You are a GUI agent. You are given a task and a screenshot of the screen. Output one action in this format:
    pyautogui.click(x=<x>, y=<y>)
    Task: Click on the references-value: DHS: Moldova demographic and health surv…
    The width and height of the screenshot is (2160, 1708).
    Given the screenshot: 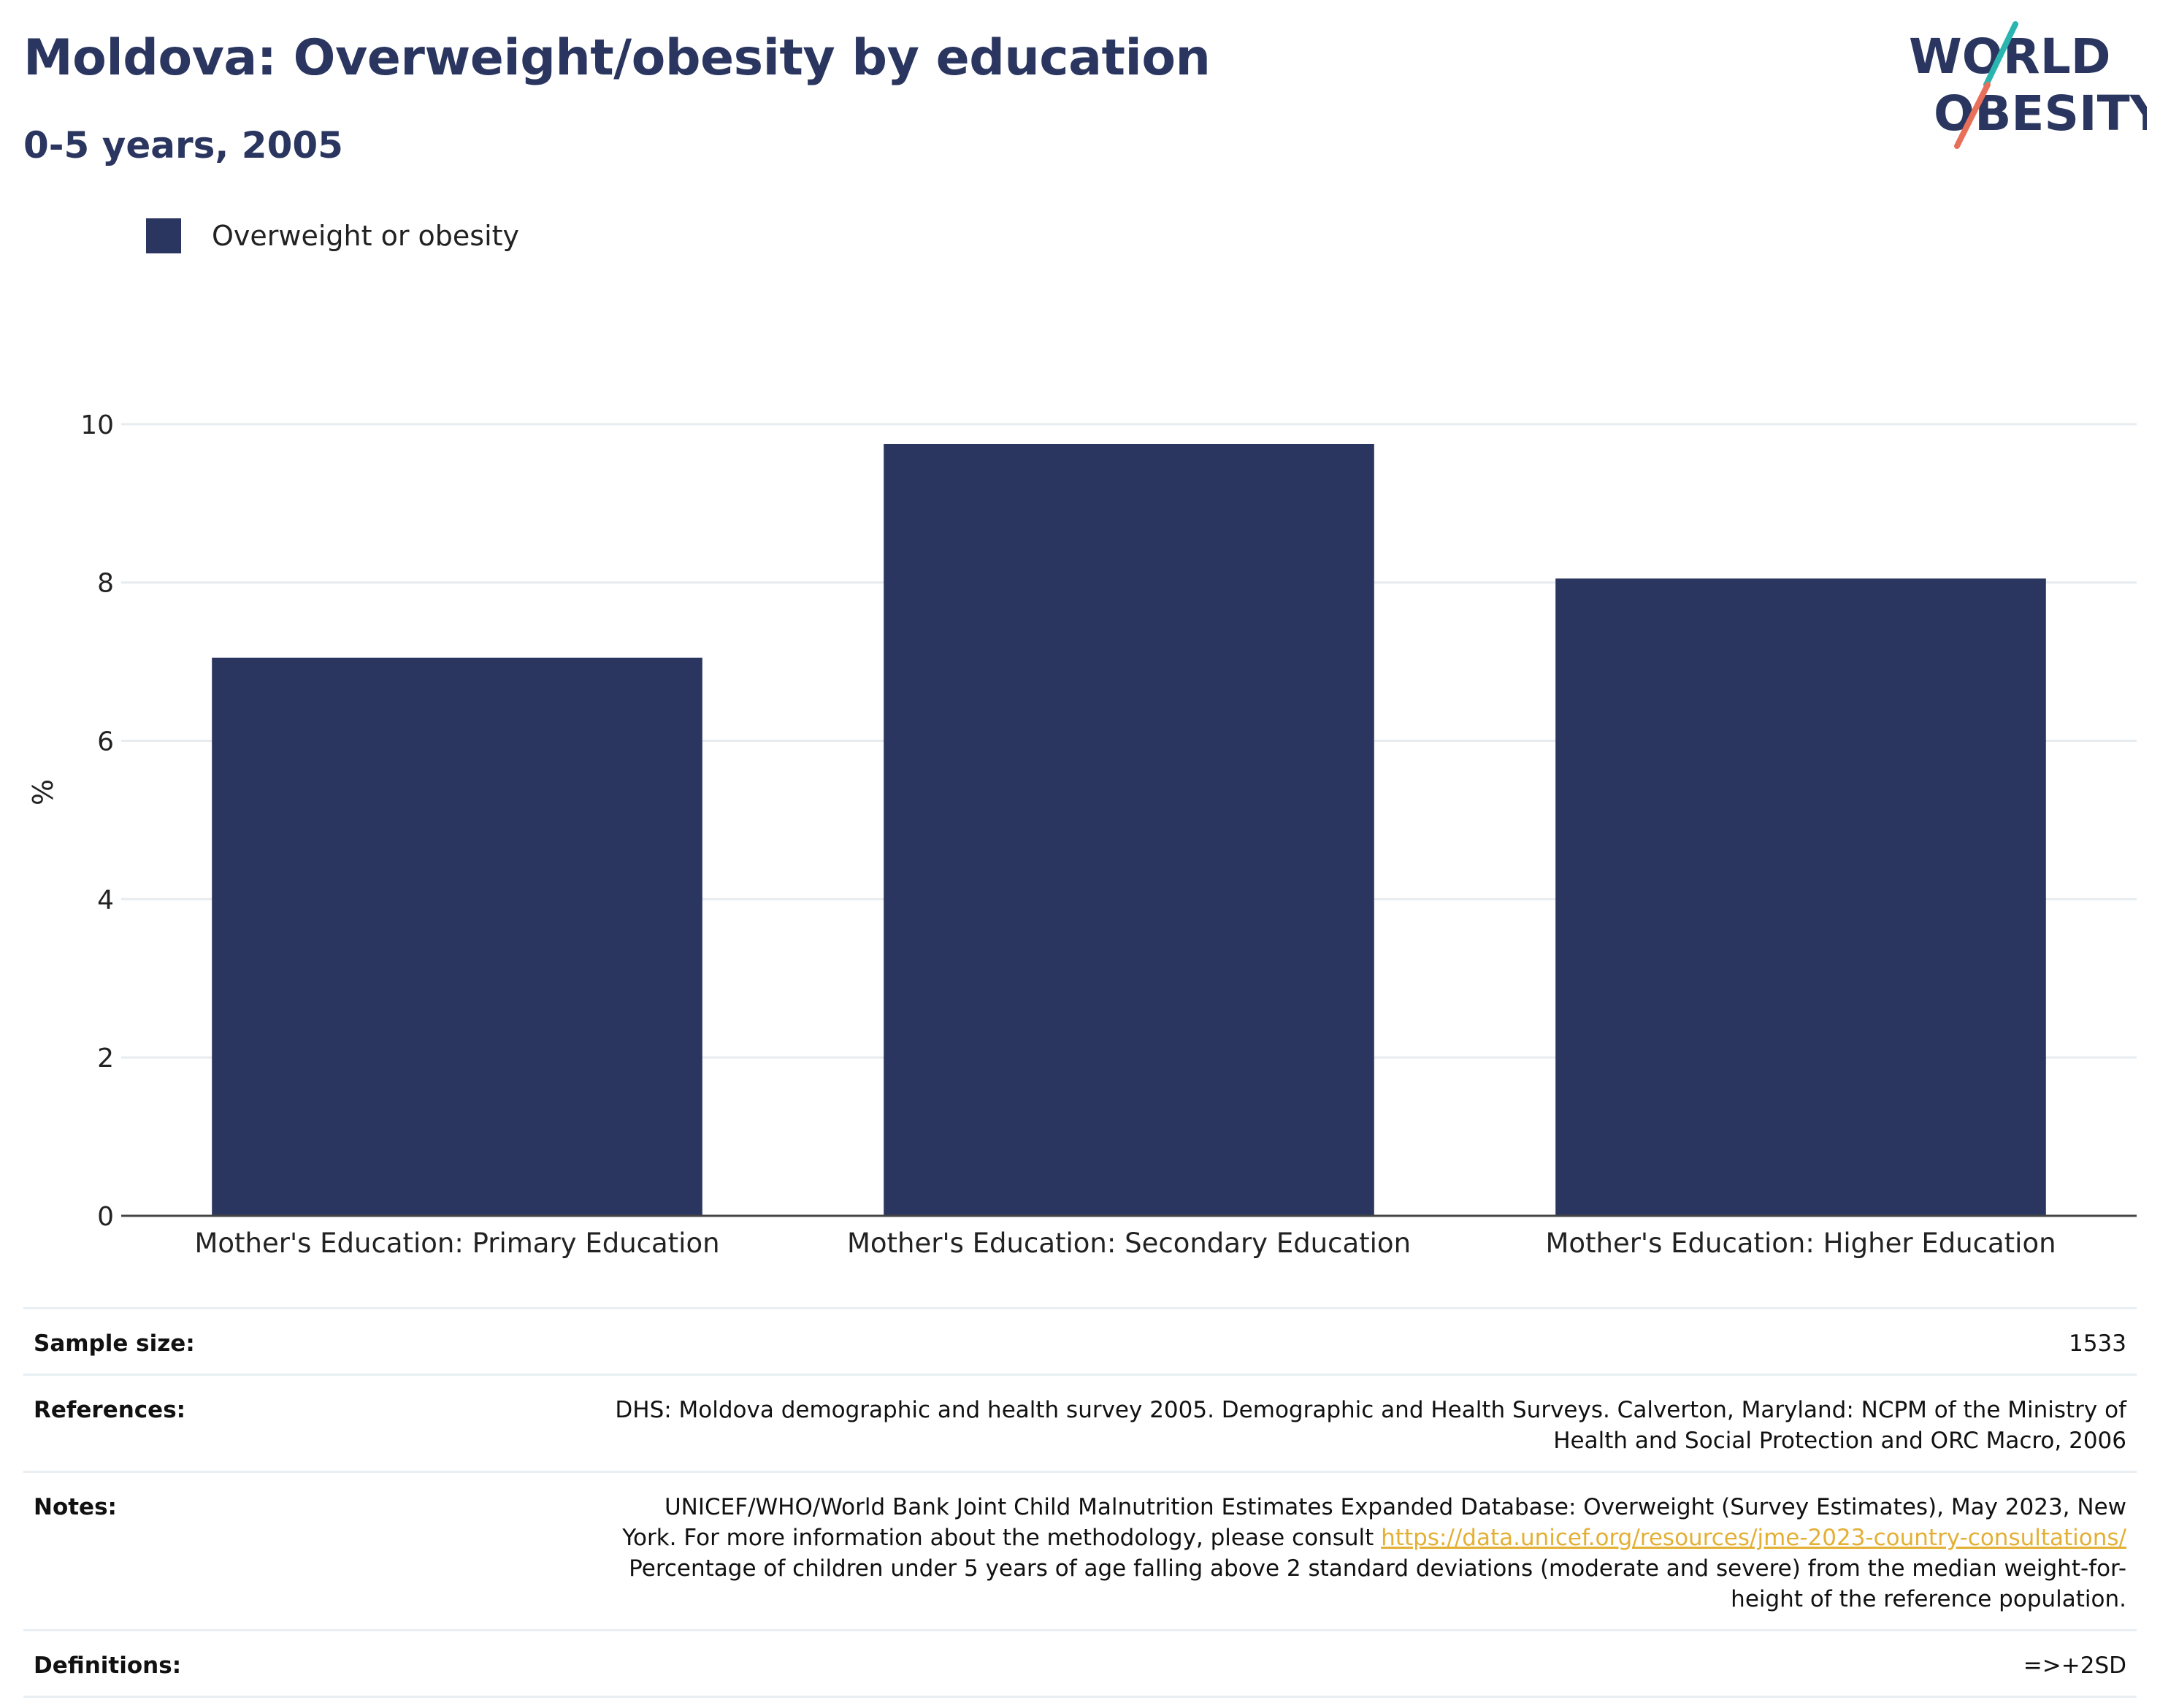 What is the action you would take?
    pyautogui.click(x=1370, y=1425)
    